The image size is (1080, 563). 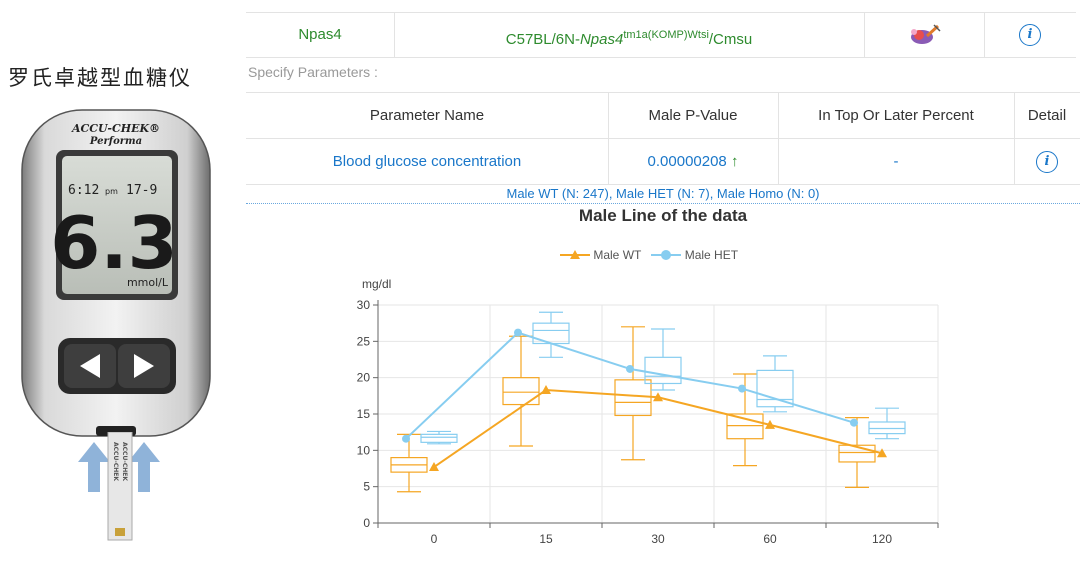 What do you see at coordinates (90, 366) in the screenshot?
I see `left-arrow-icon` at bounding box center [90, 366].